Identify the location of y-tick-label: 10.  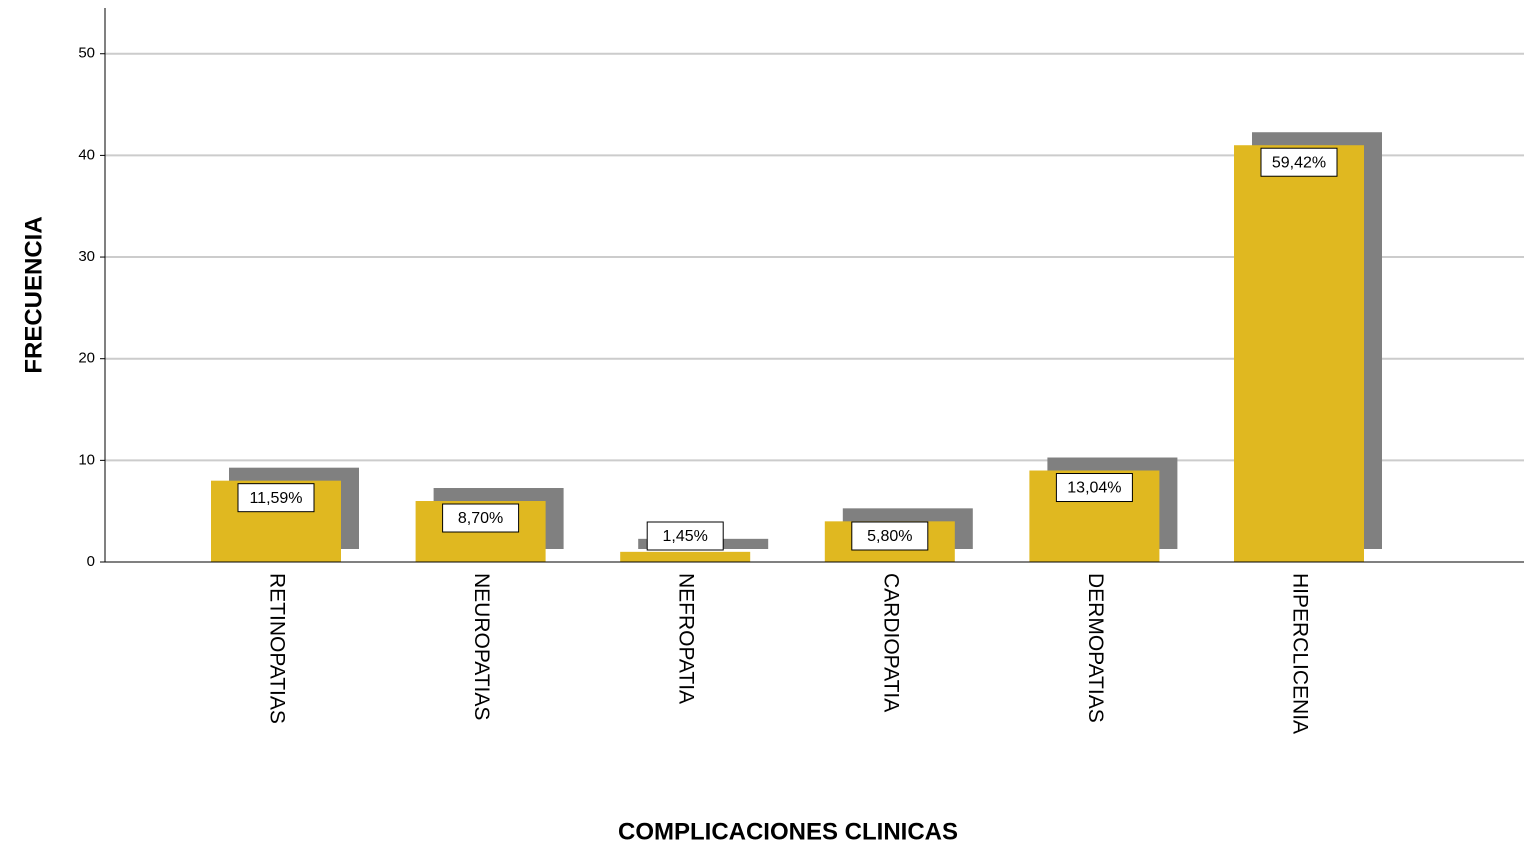
(86, 459).